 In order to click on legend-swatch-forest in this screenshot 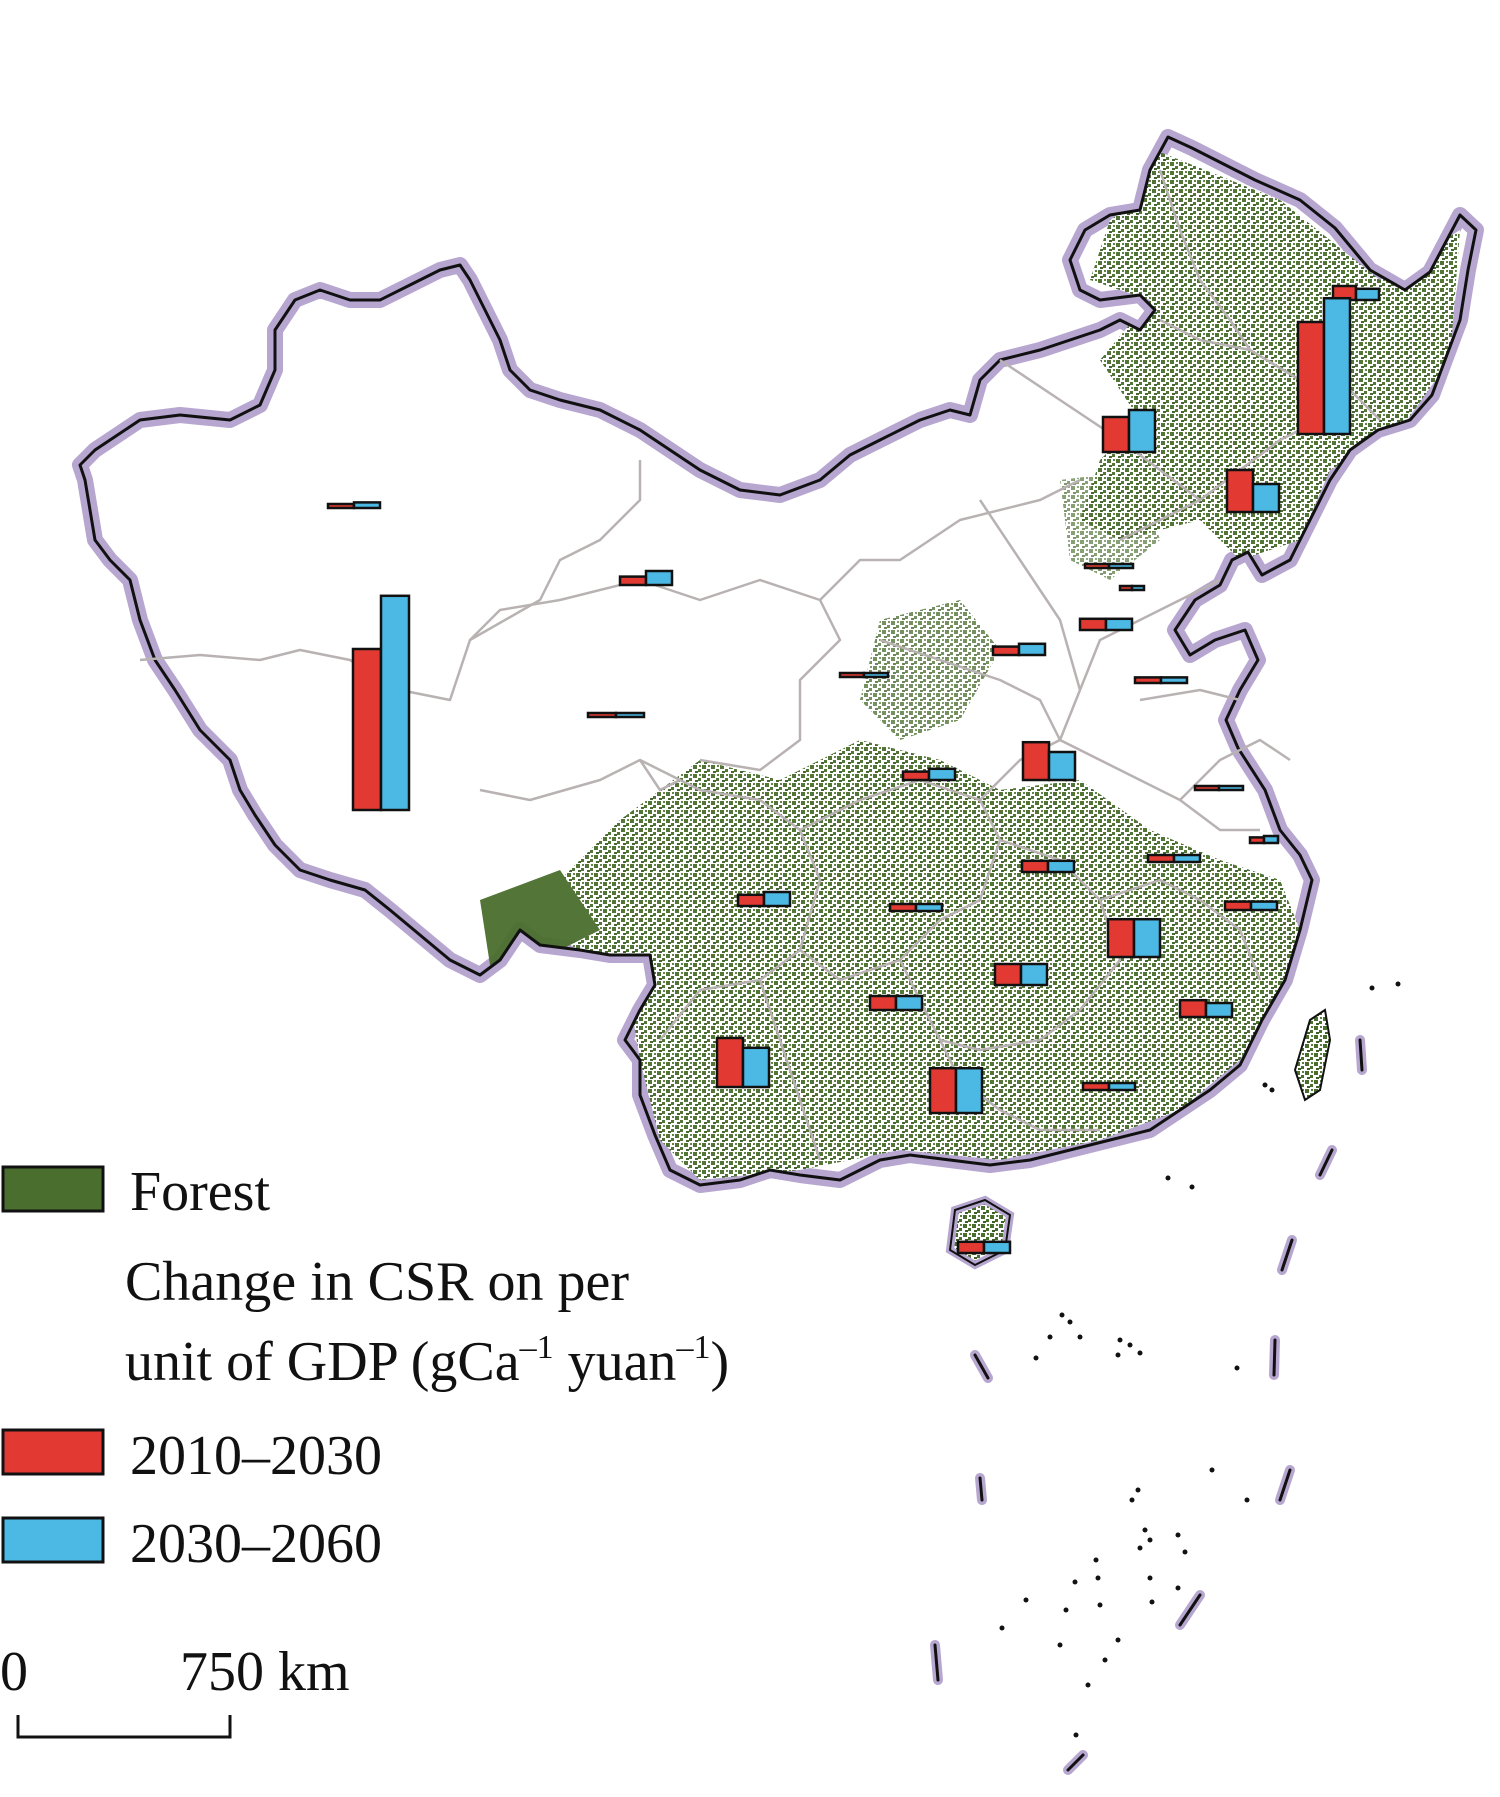, I will do `click(53, 1189)`.